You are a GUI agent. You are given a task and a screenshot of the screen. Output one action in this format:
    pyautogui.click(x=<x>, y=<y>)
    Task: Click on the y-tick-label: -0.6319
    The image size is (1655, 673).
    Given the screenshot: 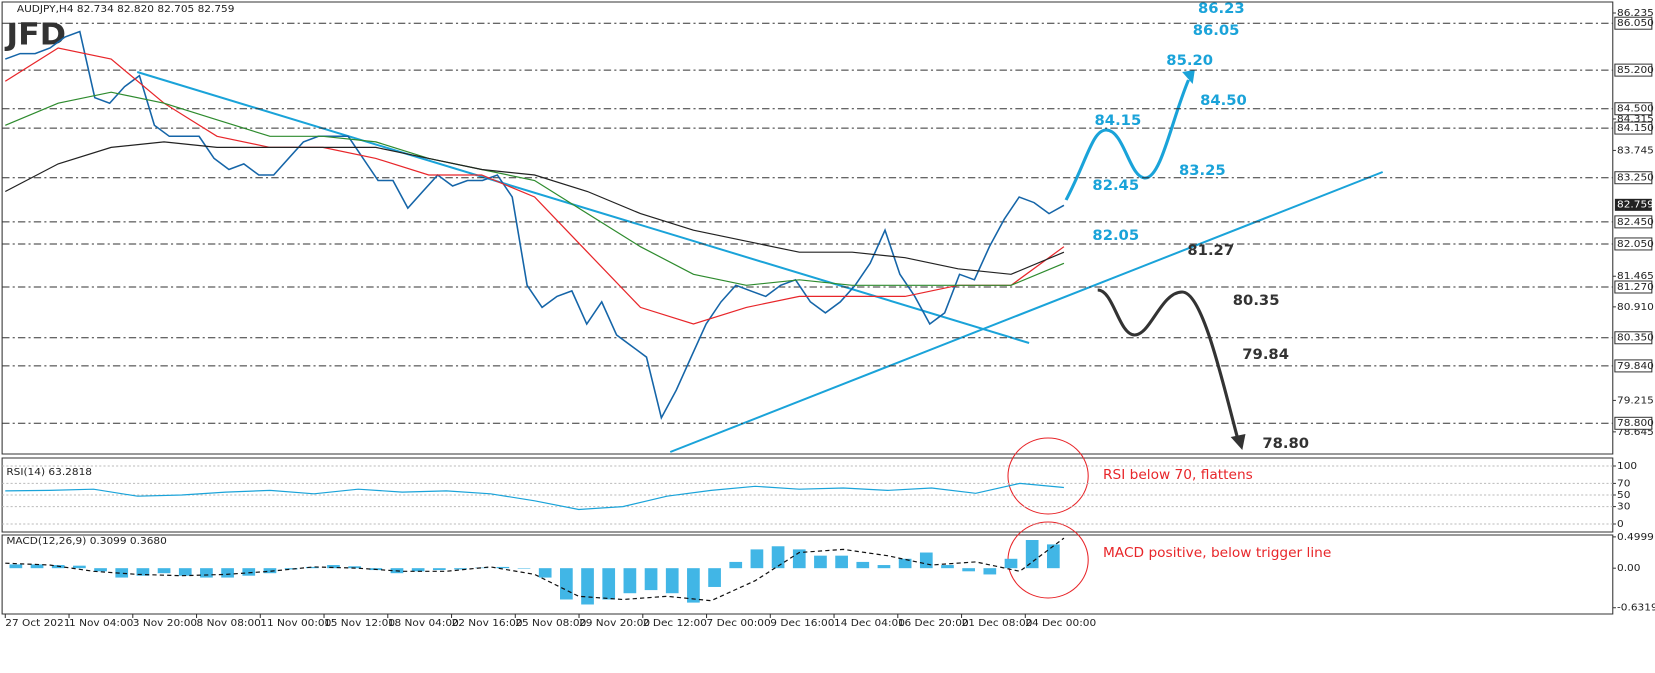 What is the action you would take?
    pyautogui.click(x=1636, y=608)
    